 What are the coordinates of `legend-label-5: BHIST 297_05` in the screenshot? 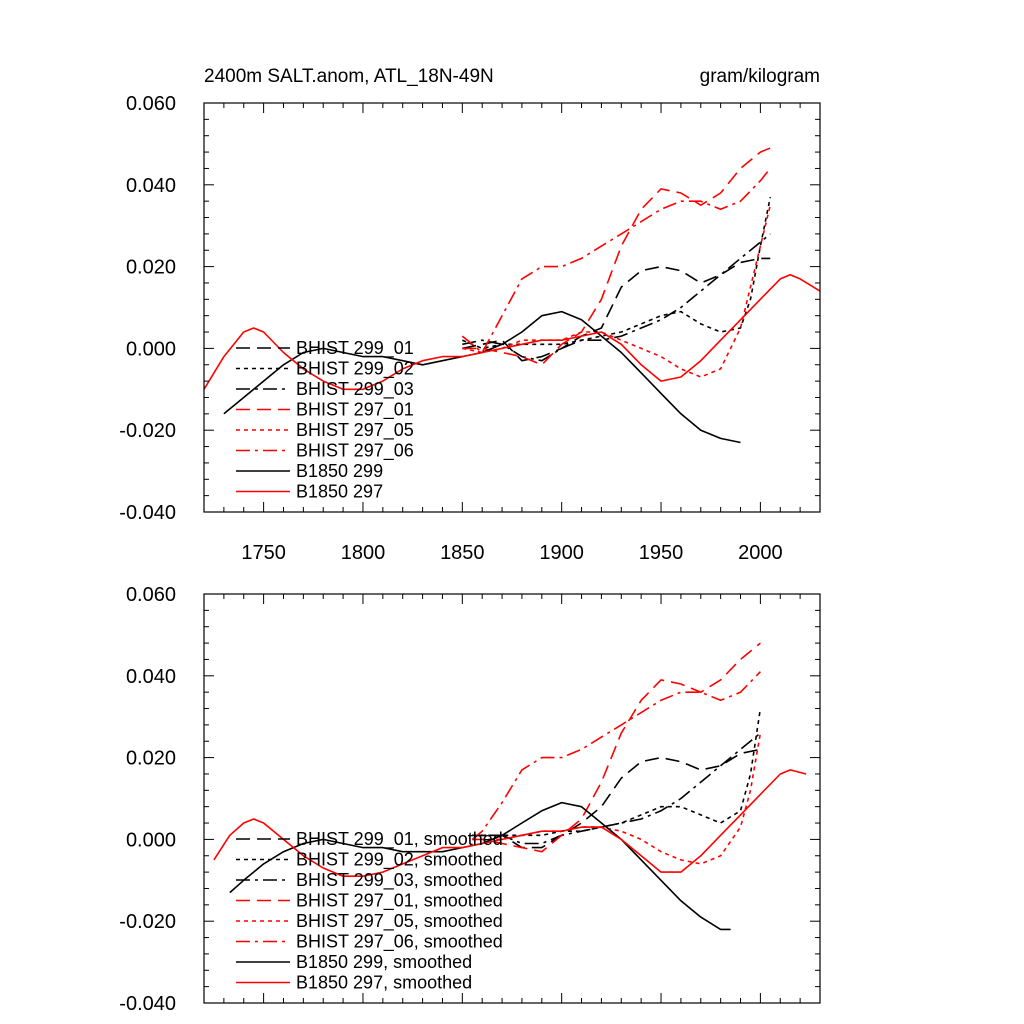 It's located at (355, 430).